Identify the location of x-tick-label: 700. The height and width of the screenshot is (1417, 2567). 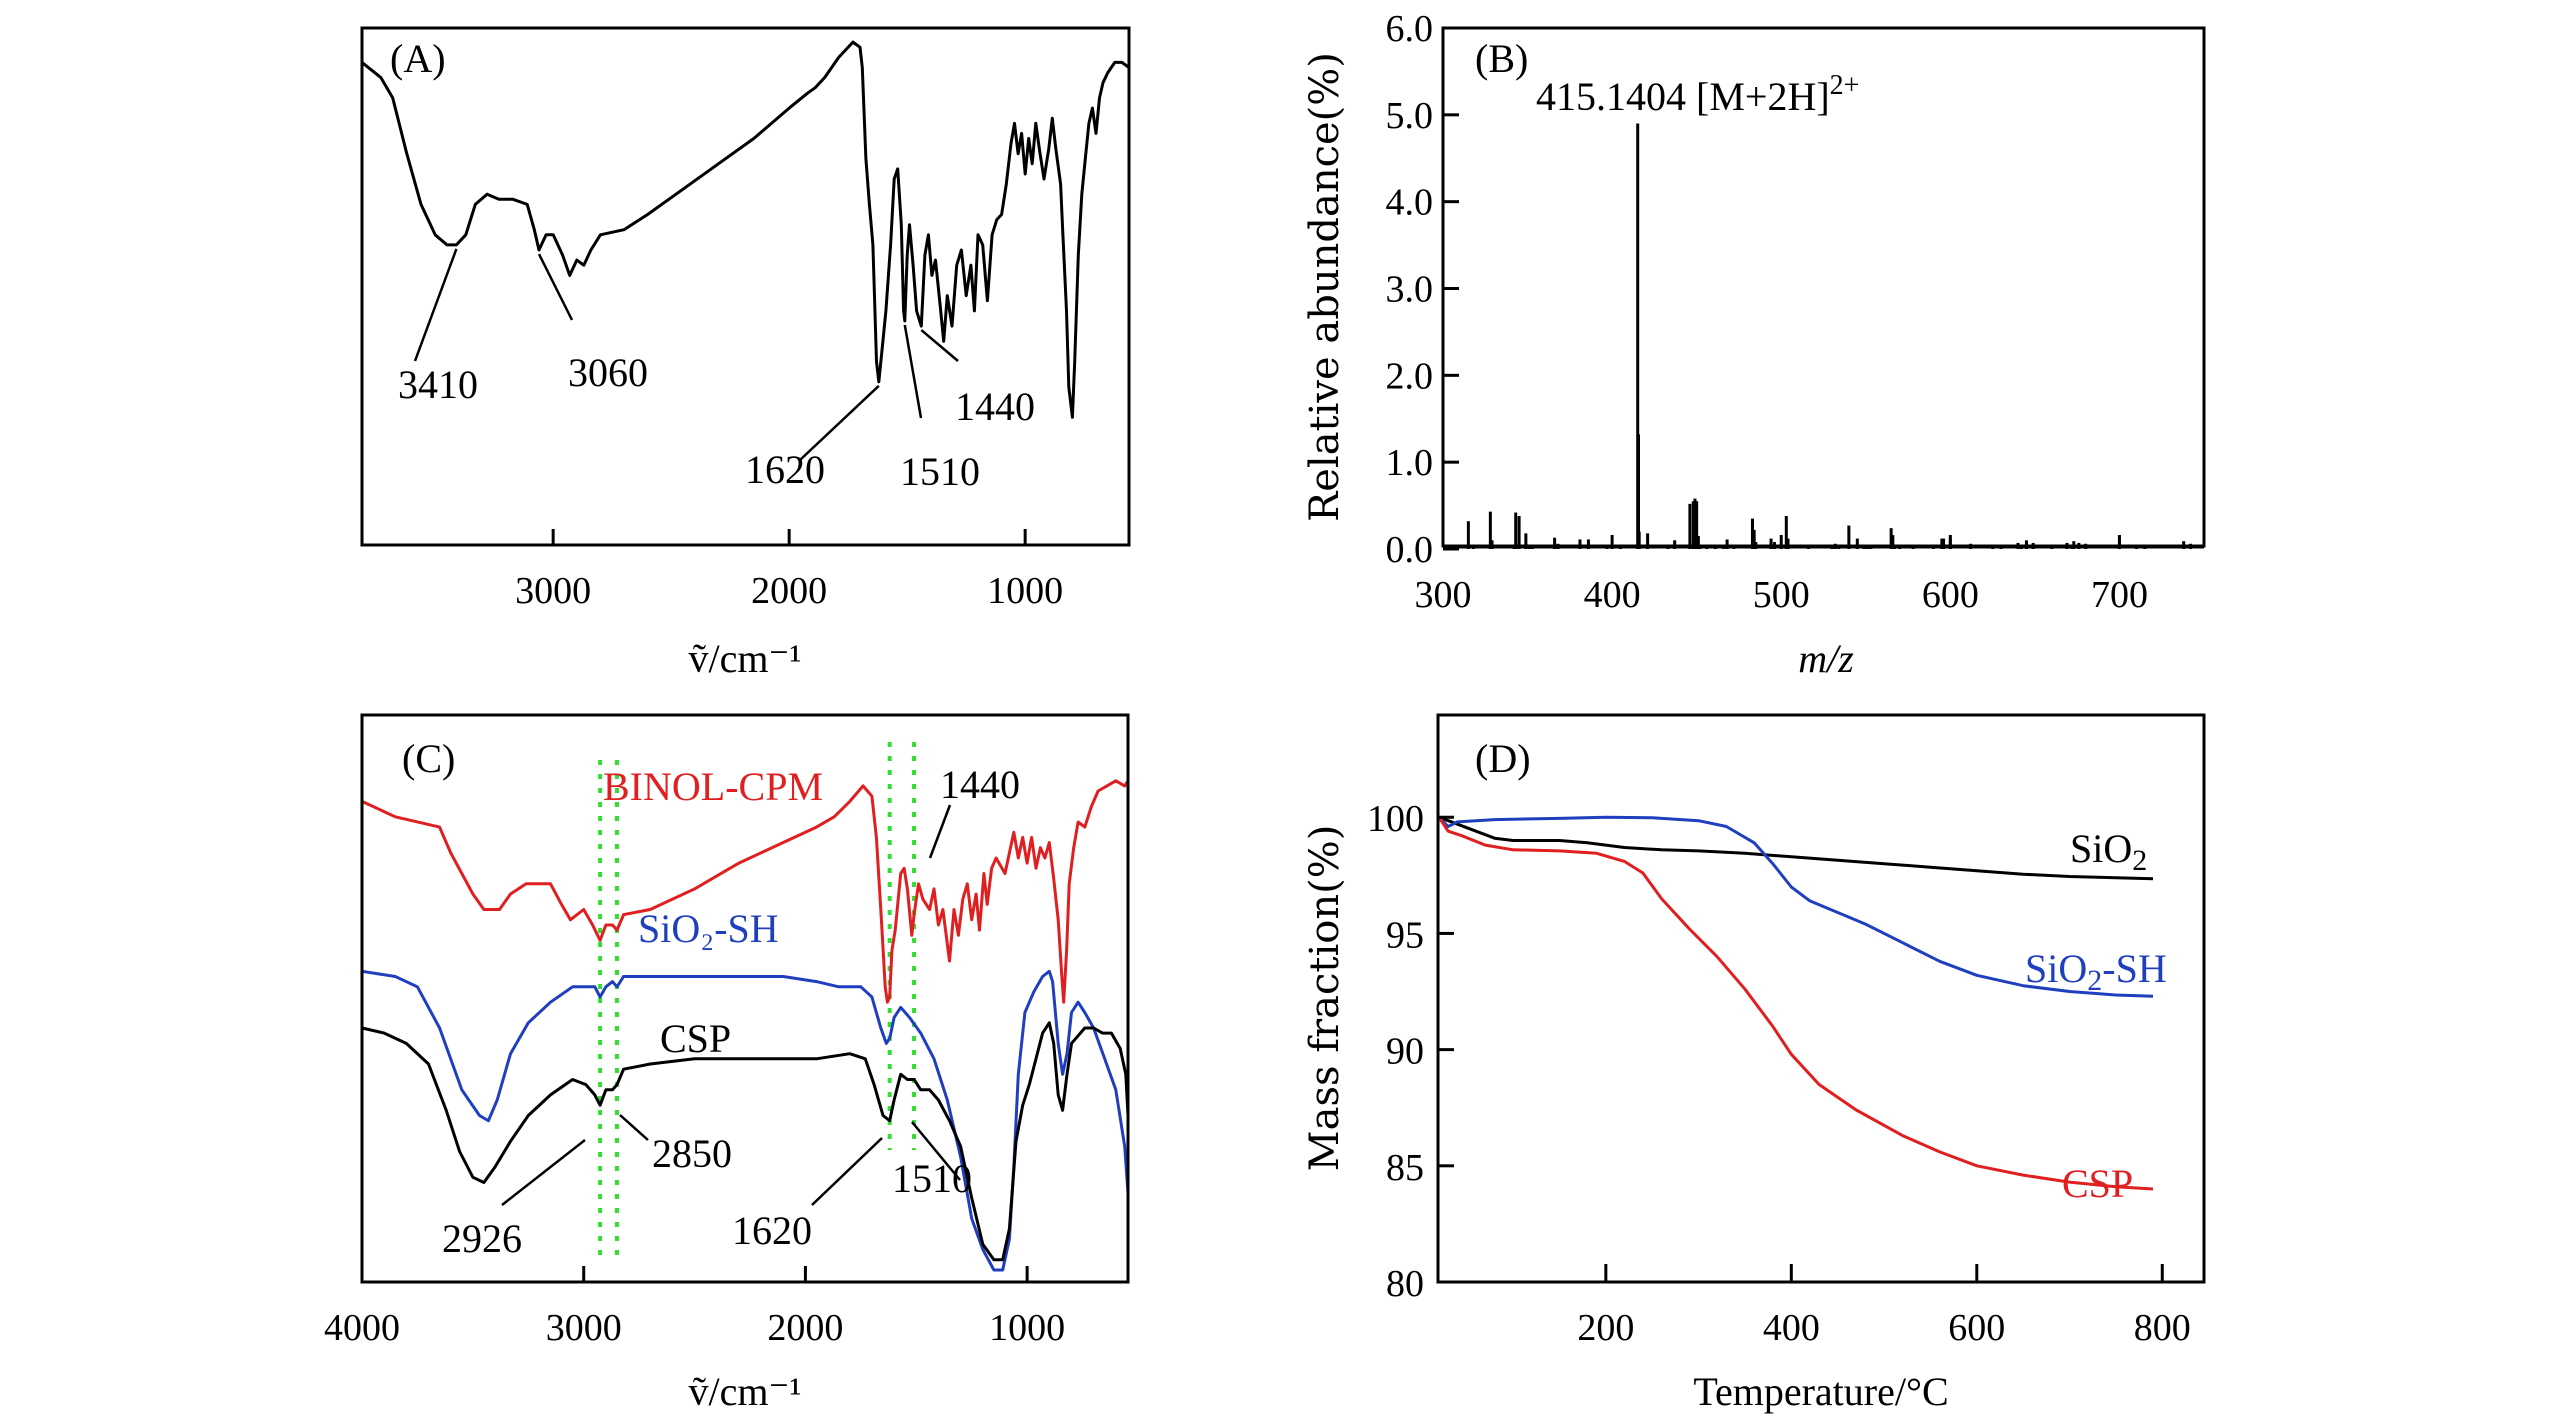
(2119, 595).